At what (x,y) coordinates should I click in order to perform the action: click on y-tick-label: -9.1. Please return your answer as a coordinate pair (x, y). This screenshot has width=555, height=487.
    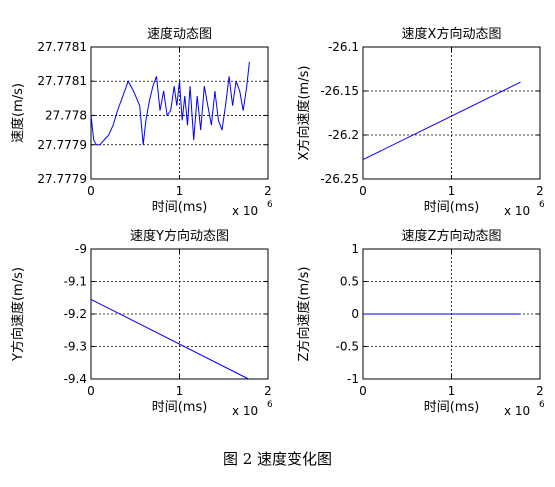
    Looking at the image, I should click on (75, 282).